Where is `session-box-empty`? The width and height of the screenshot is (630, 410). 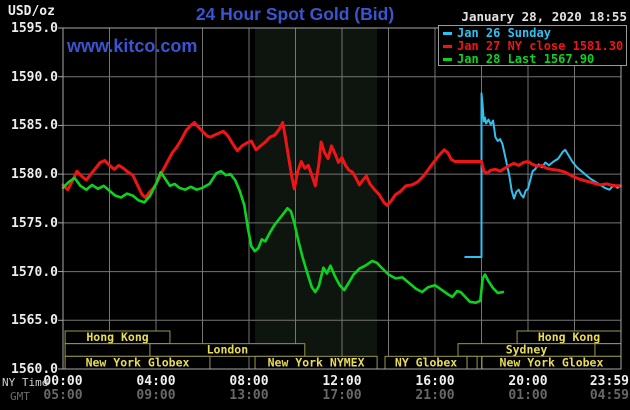 session-box-empty is located at coordinates (472, 362).